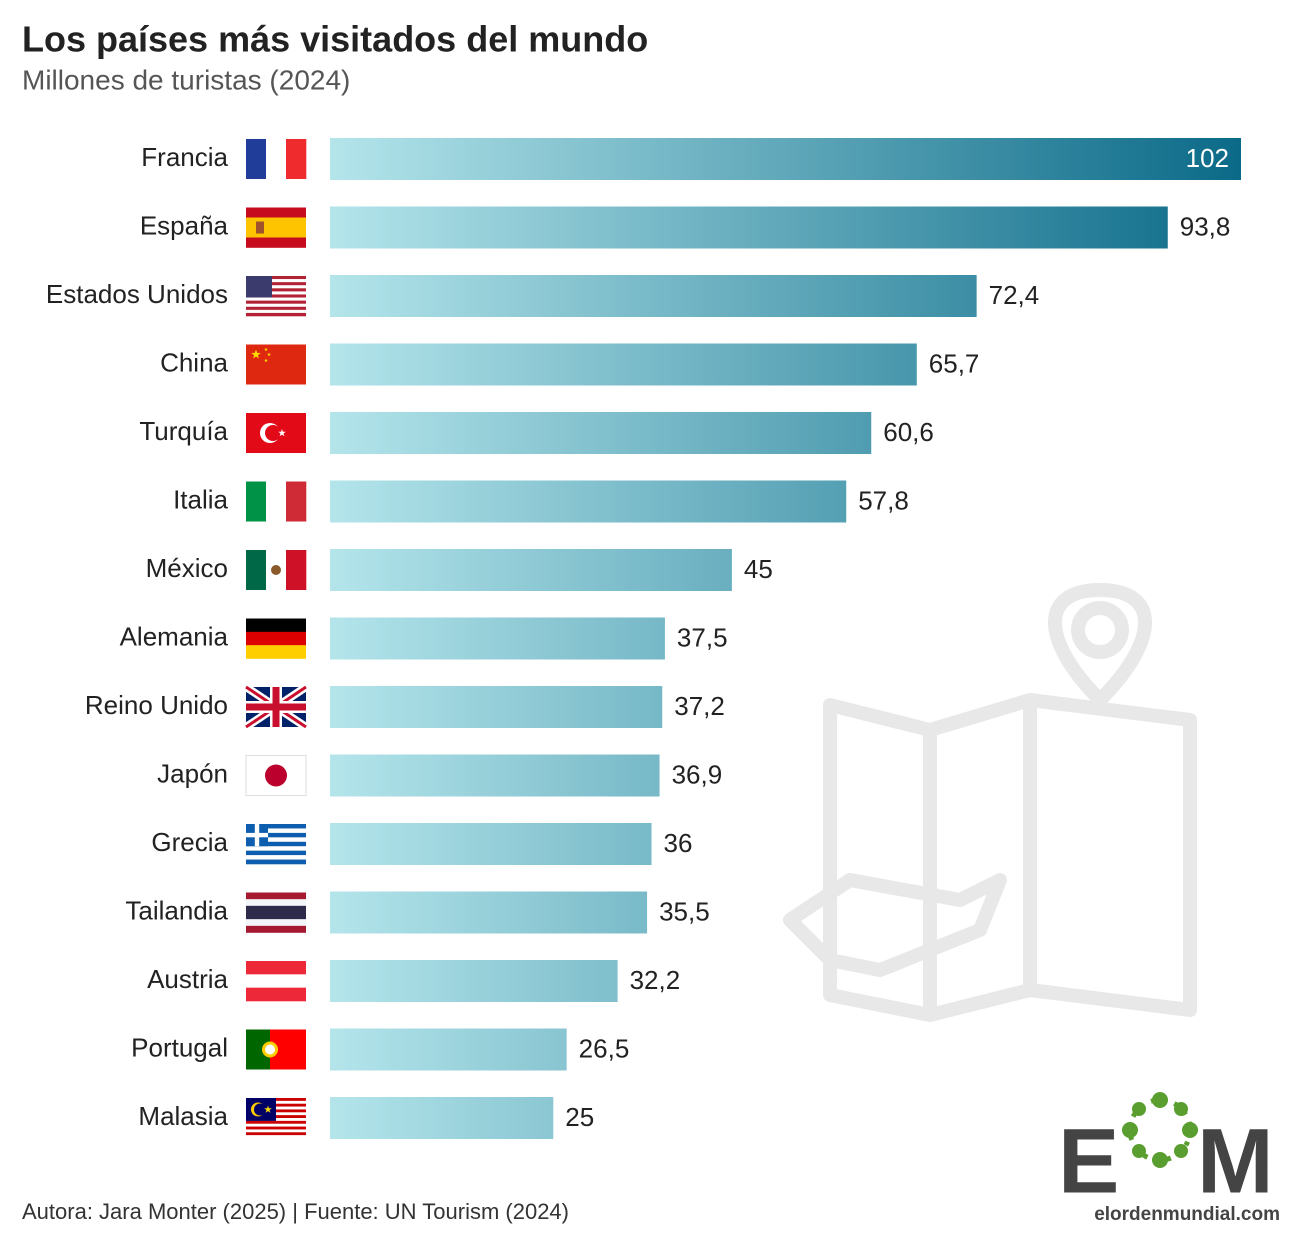  What do you see at coordinates (758, 569) in the screenshot?
I see `value-label: 45` at bounding box center [758, 569].